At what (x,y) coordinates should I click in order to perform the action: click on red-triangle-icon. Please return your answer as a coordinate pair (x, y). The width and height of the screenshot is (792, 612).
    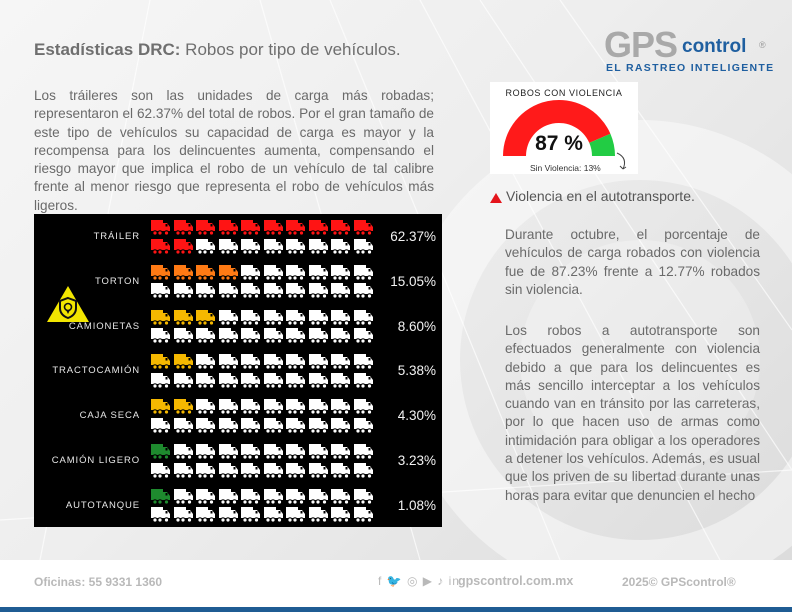
    Looking at the image, I should click on (496, 198).